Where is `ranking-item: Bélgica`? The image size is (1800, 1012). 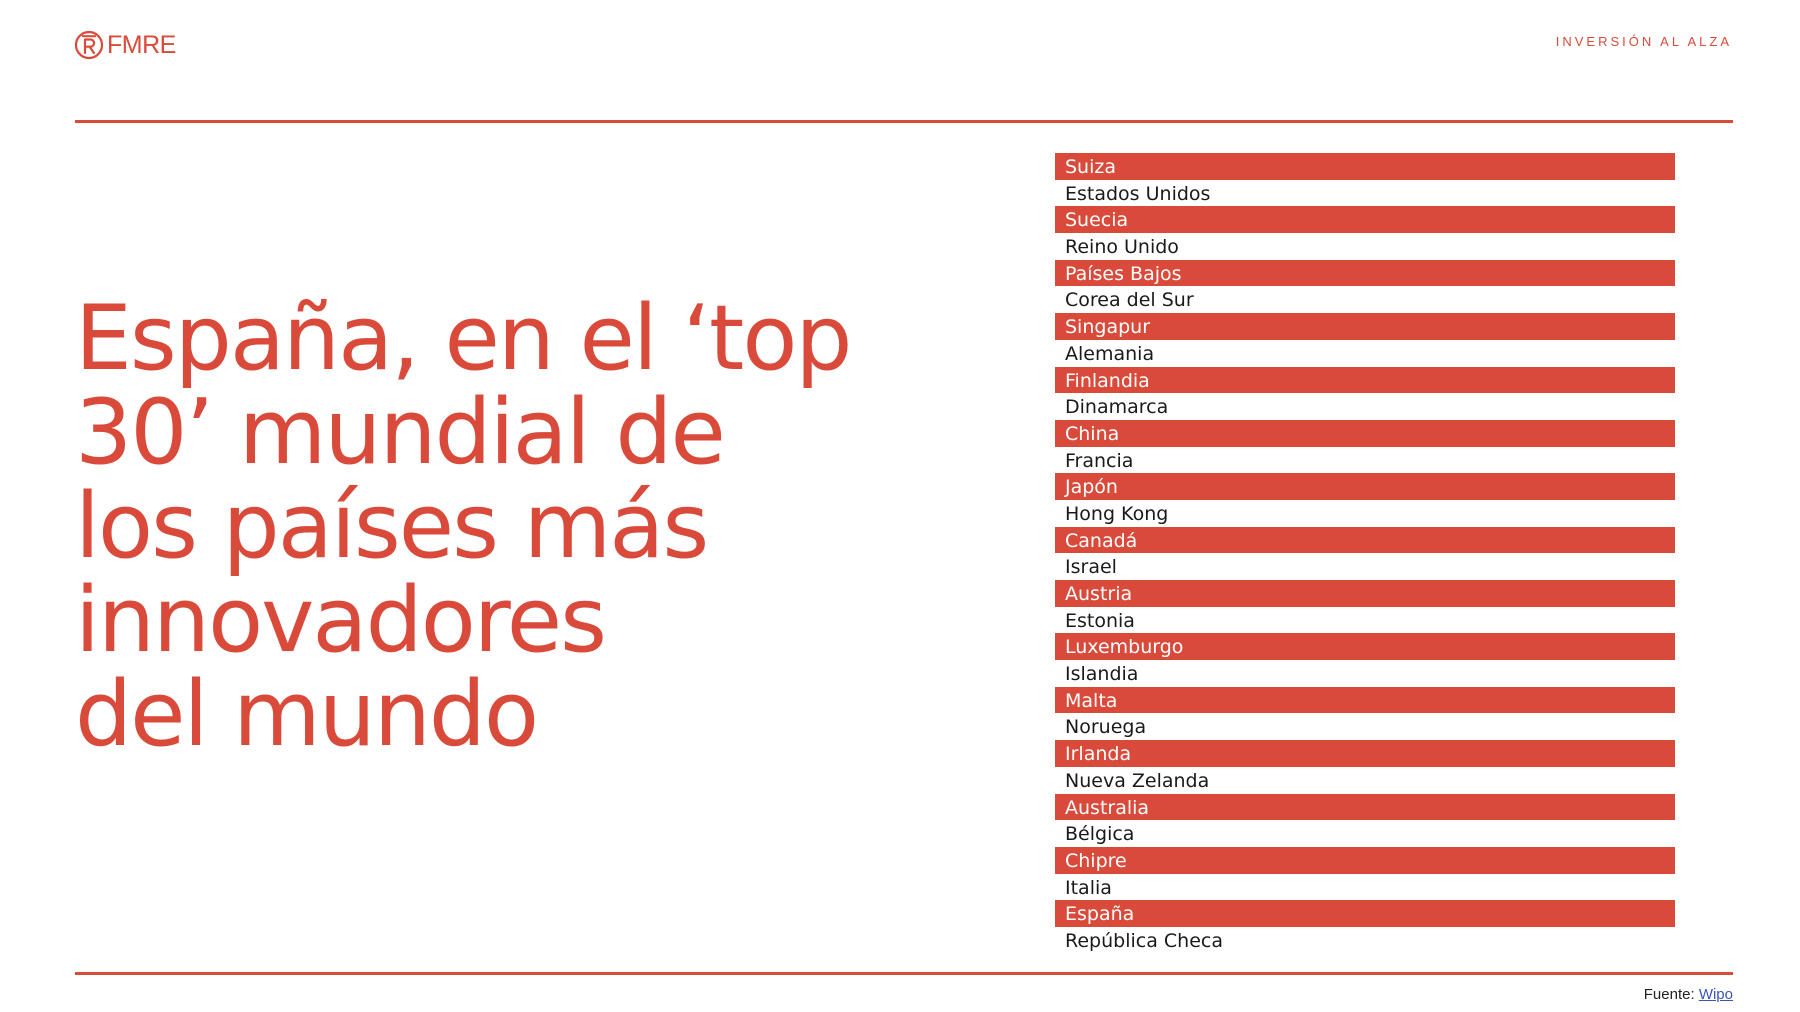
ranking-item: Bélgica is located at coordinates (1100, 834).